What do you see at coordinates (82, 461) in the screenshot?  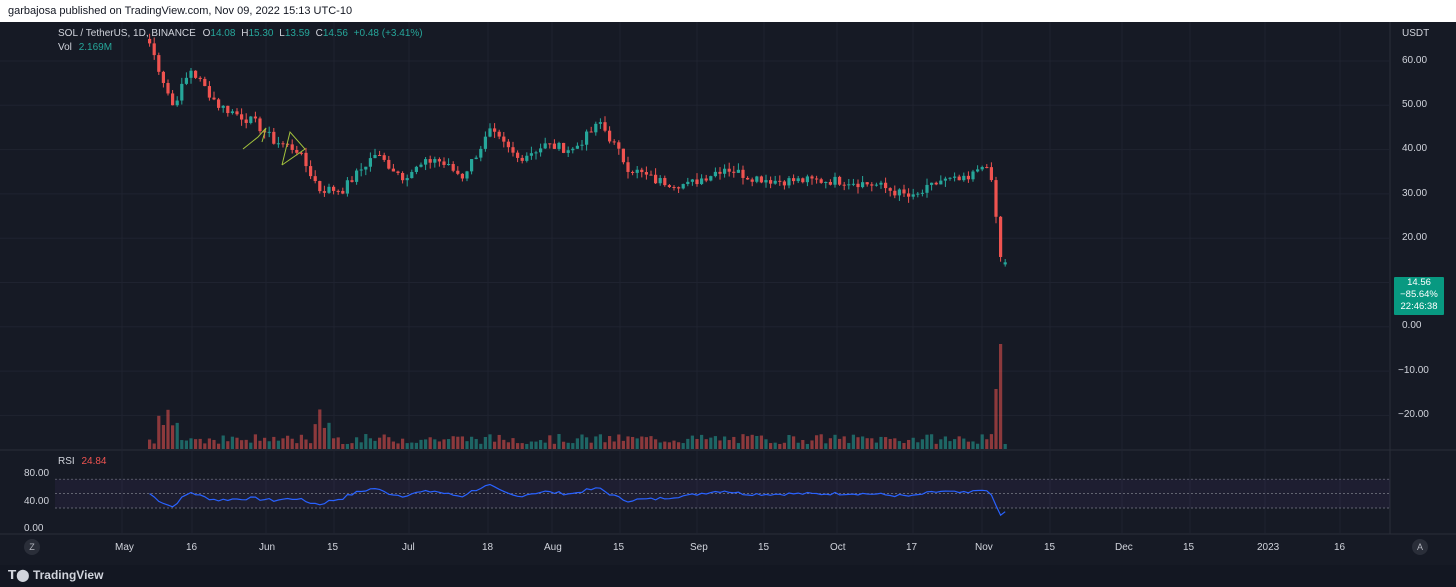 I see `rsi-legend: RSI 24.84` at bounding box center [82, 461].